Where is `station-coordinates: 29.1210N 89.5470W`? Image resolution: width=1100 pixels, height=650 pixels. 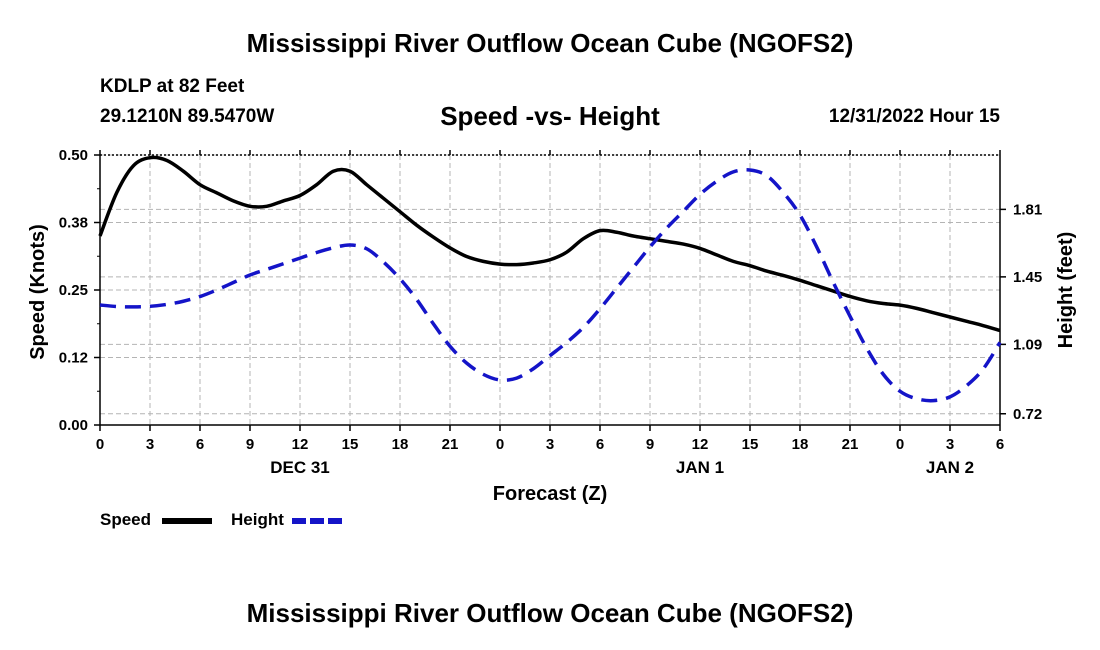 station-coordinates: 29.1210N 89.5470W is located at coordinates (187, 116).